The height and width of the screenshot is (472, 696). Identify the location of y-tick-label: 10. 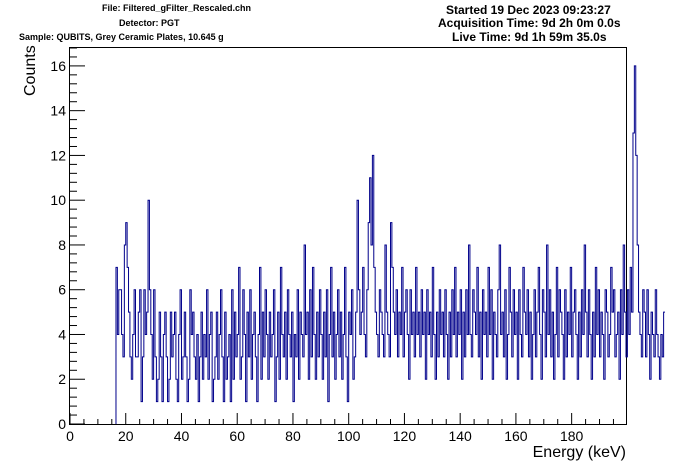
(58, 200).